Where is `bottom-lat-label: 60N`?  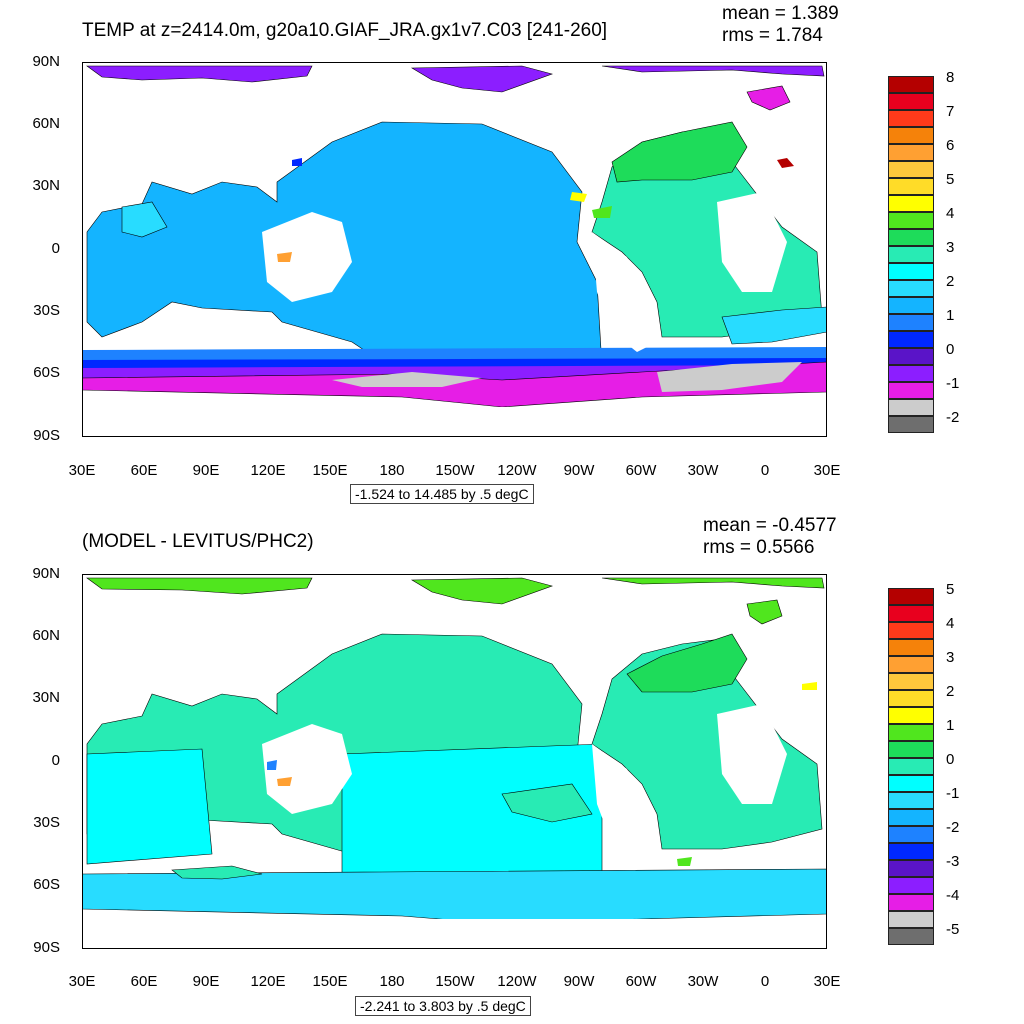 bottom-lat-label: 60N is located at coordinates (46, 635).